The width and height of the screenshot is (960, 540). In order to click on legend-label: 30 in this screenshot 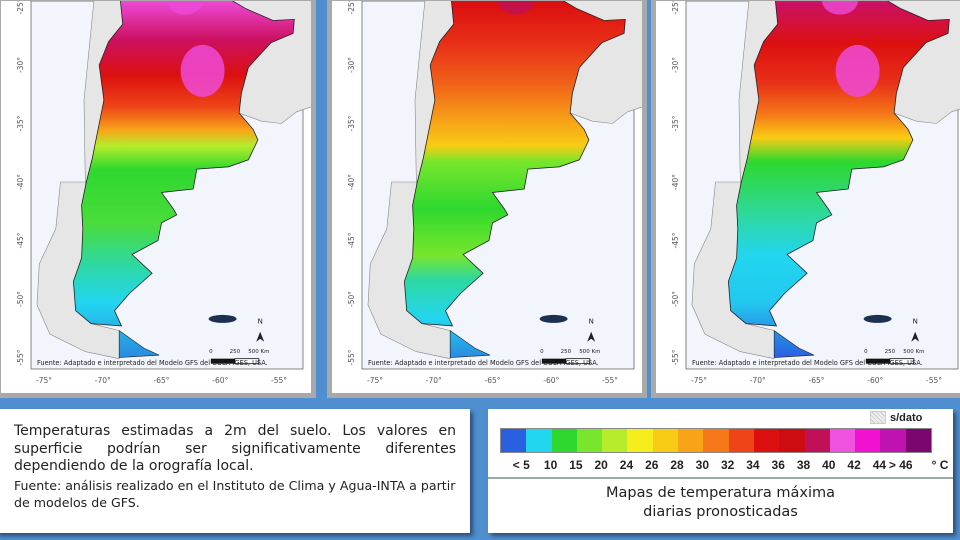, I will do `click(702, 465)`.